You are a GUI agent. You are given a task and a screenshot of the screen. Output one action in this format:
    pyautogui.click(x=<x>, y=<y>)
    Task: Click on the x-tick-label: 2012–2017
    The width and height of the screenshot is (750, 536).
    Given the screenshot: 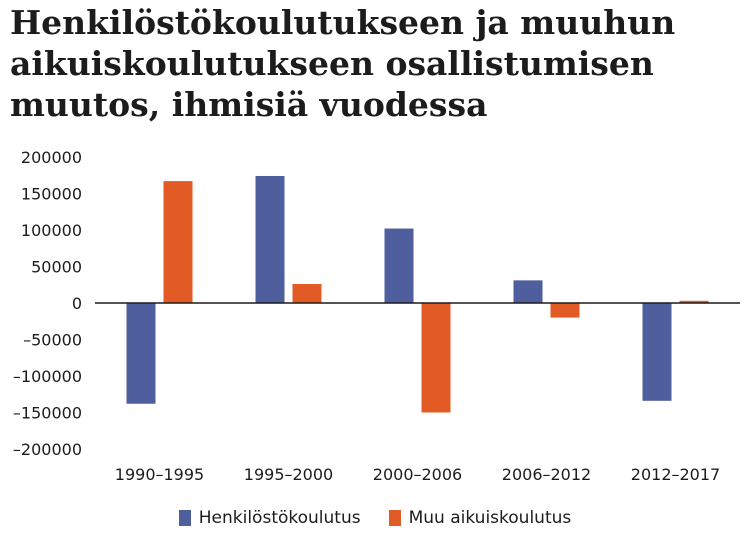 What is the action you would take?
    pyautogui.click(x=675, y=474)
    